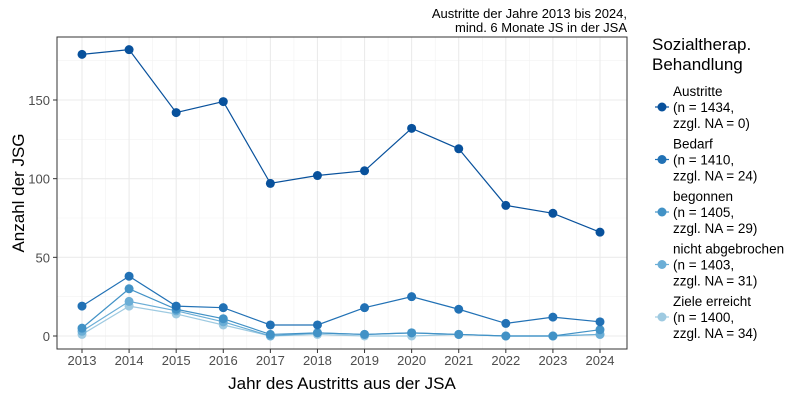 The image size is (800, 405). I want to click on legend-label: zzgl. NA = 29), so click(715, 228).